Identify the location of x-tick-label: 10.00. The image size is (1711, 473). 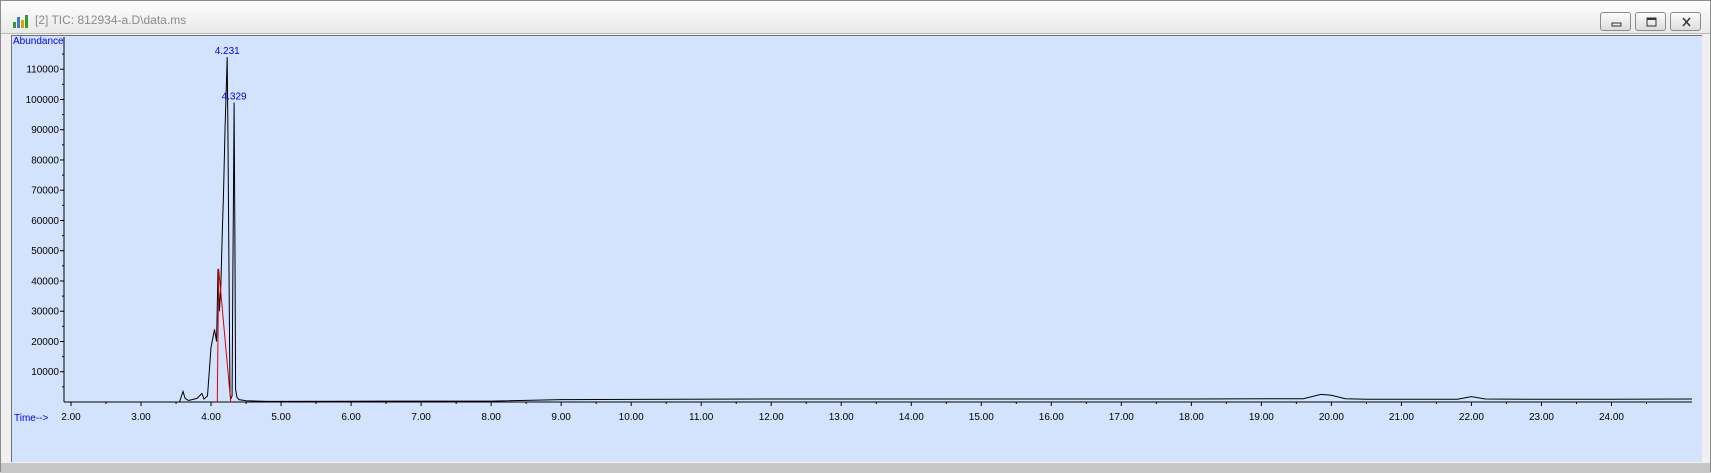
(631, 417).